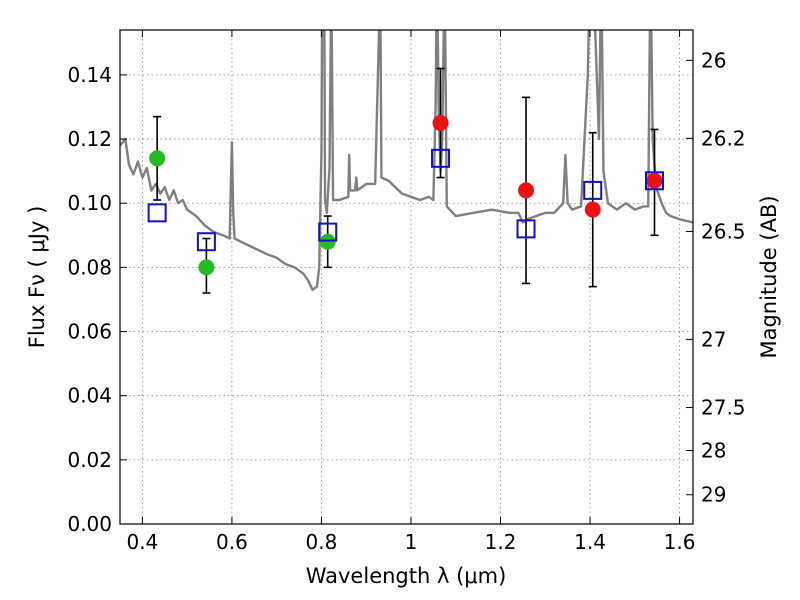  What do you see at coordinates (713, 339) in the screenshot?
I see `right-tick-label: 27` at bounding box center [713, 339].